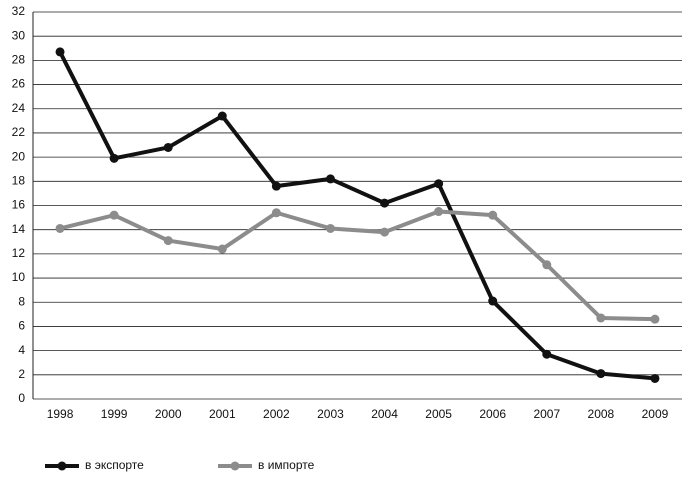  Describe the element at coordinates (21, 326) in the screenshot. I see `y-tick-label: 6` at that location.